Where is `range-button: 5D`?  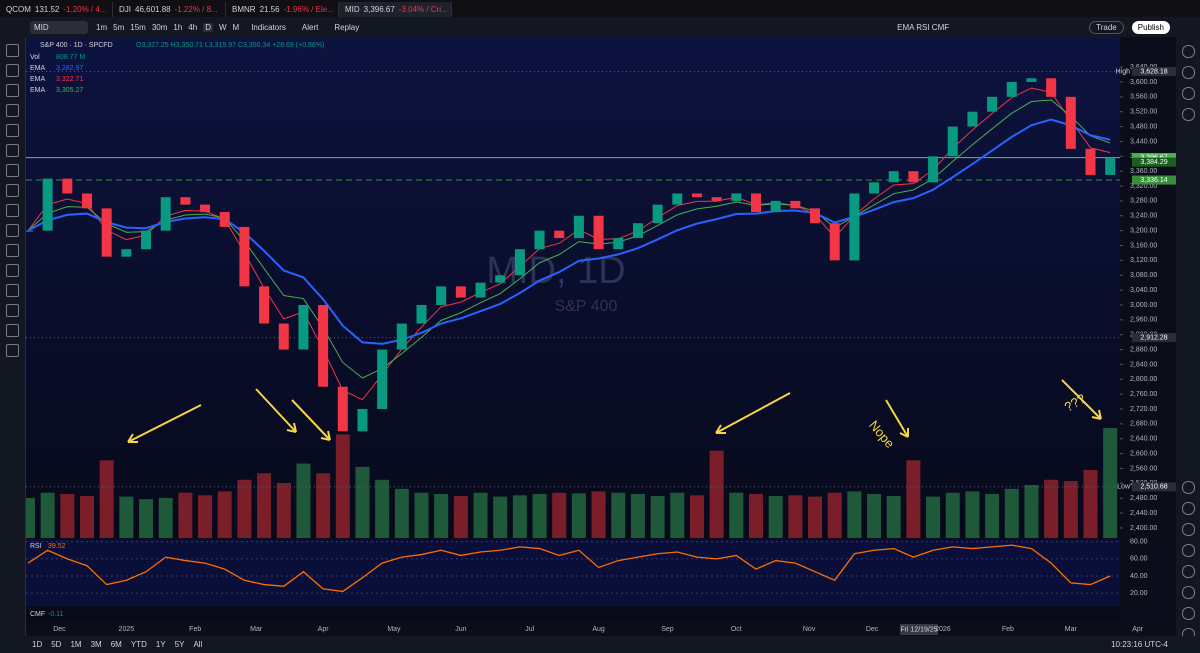
range-button: 5D is located at coordinates (56, 644).